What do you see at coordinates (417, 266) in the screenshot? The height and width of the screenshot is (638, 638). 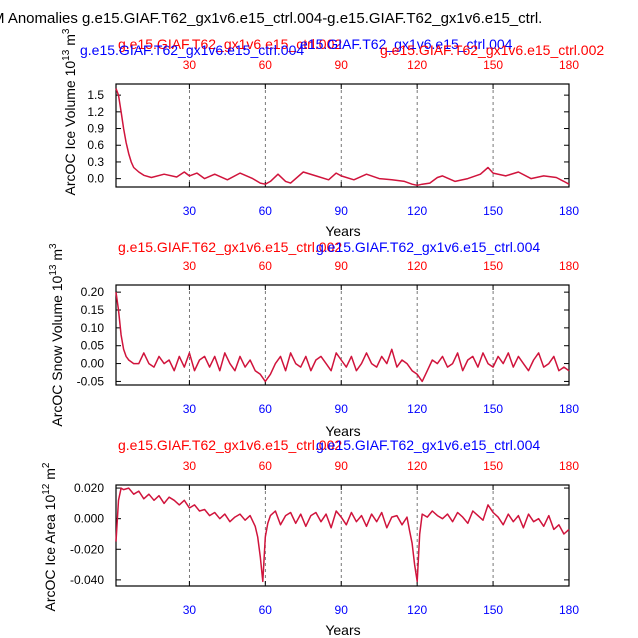 I see `panel2-xticklabel-top-120: 120` at bounding box center [417, 266].